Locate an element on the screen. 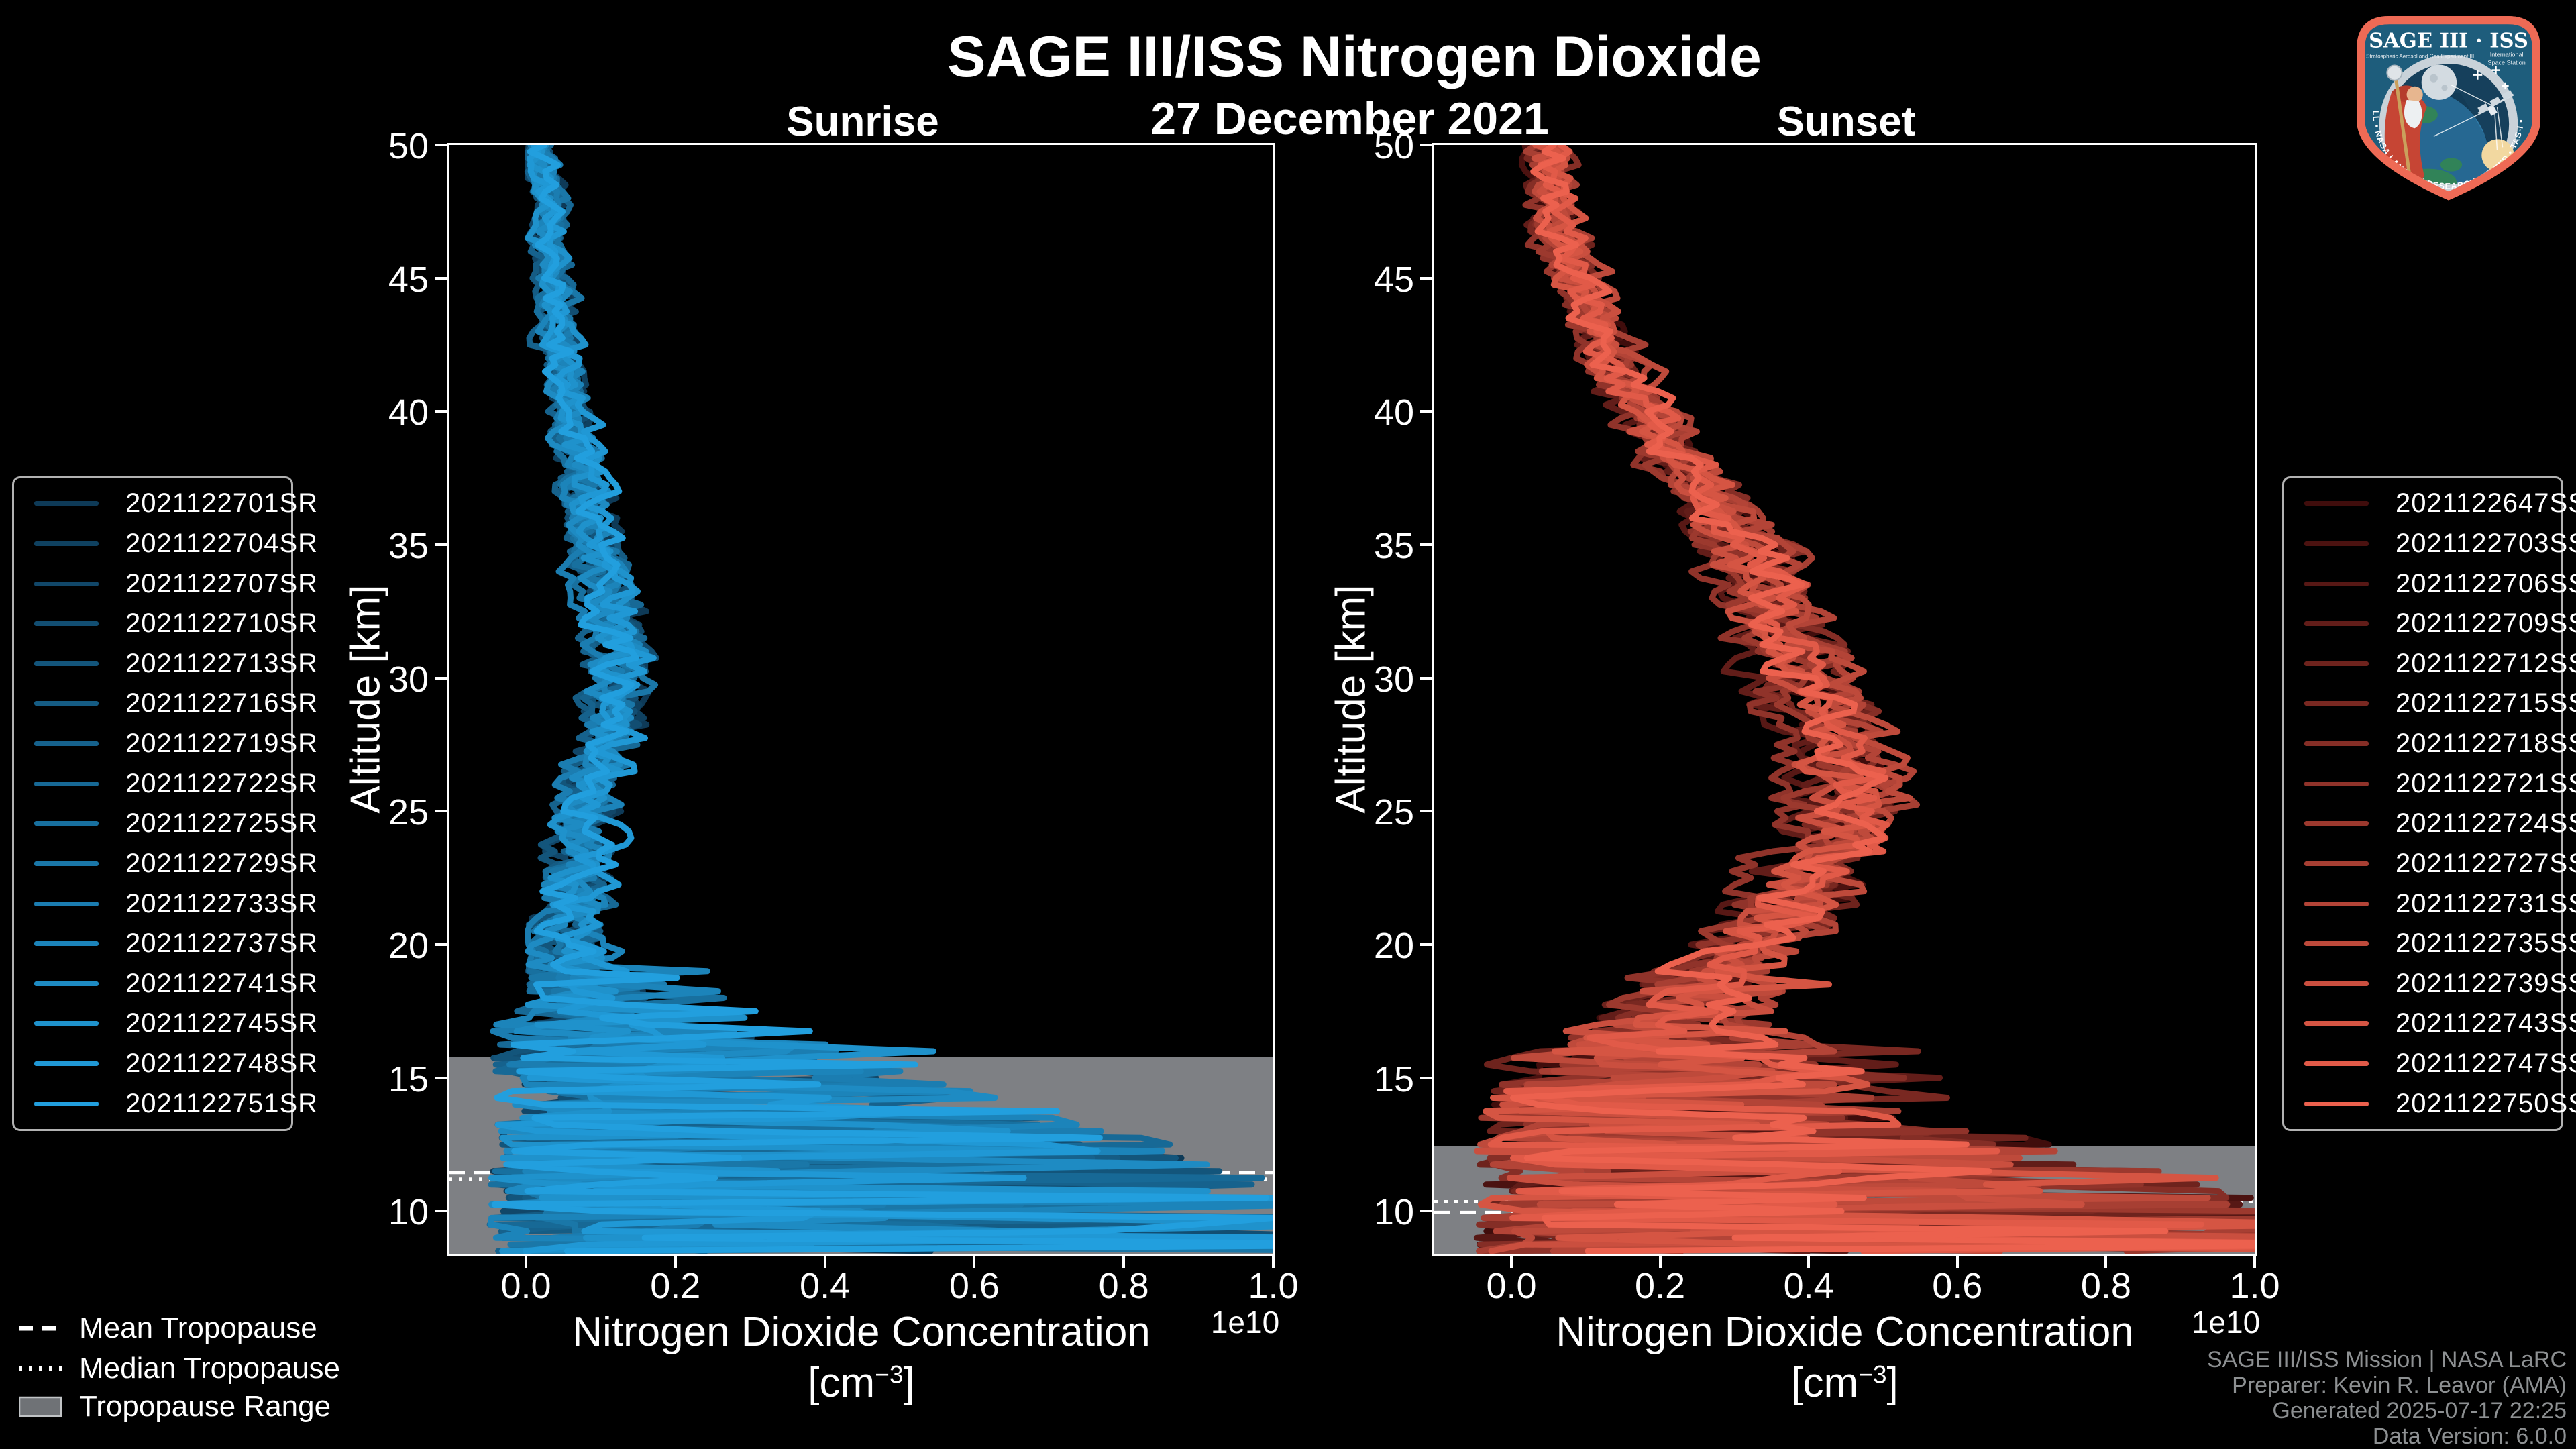 The image size is (2576, 1449). y-tick-label: 20 is located at coordinates (1393, 946).